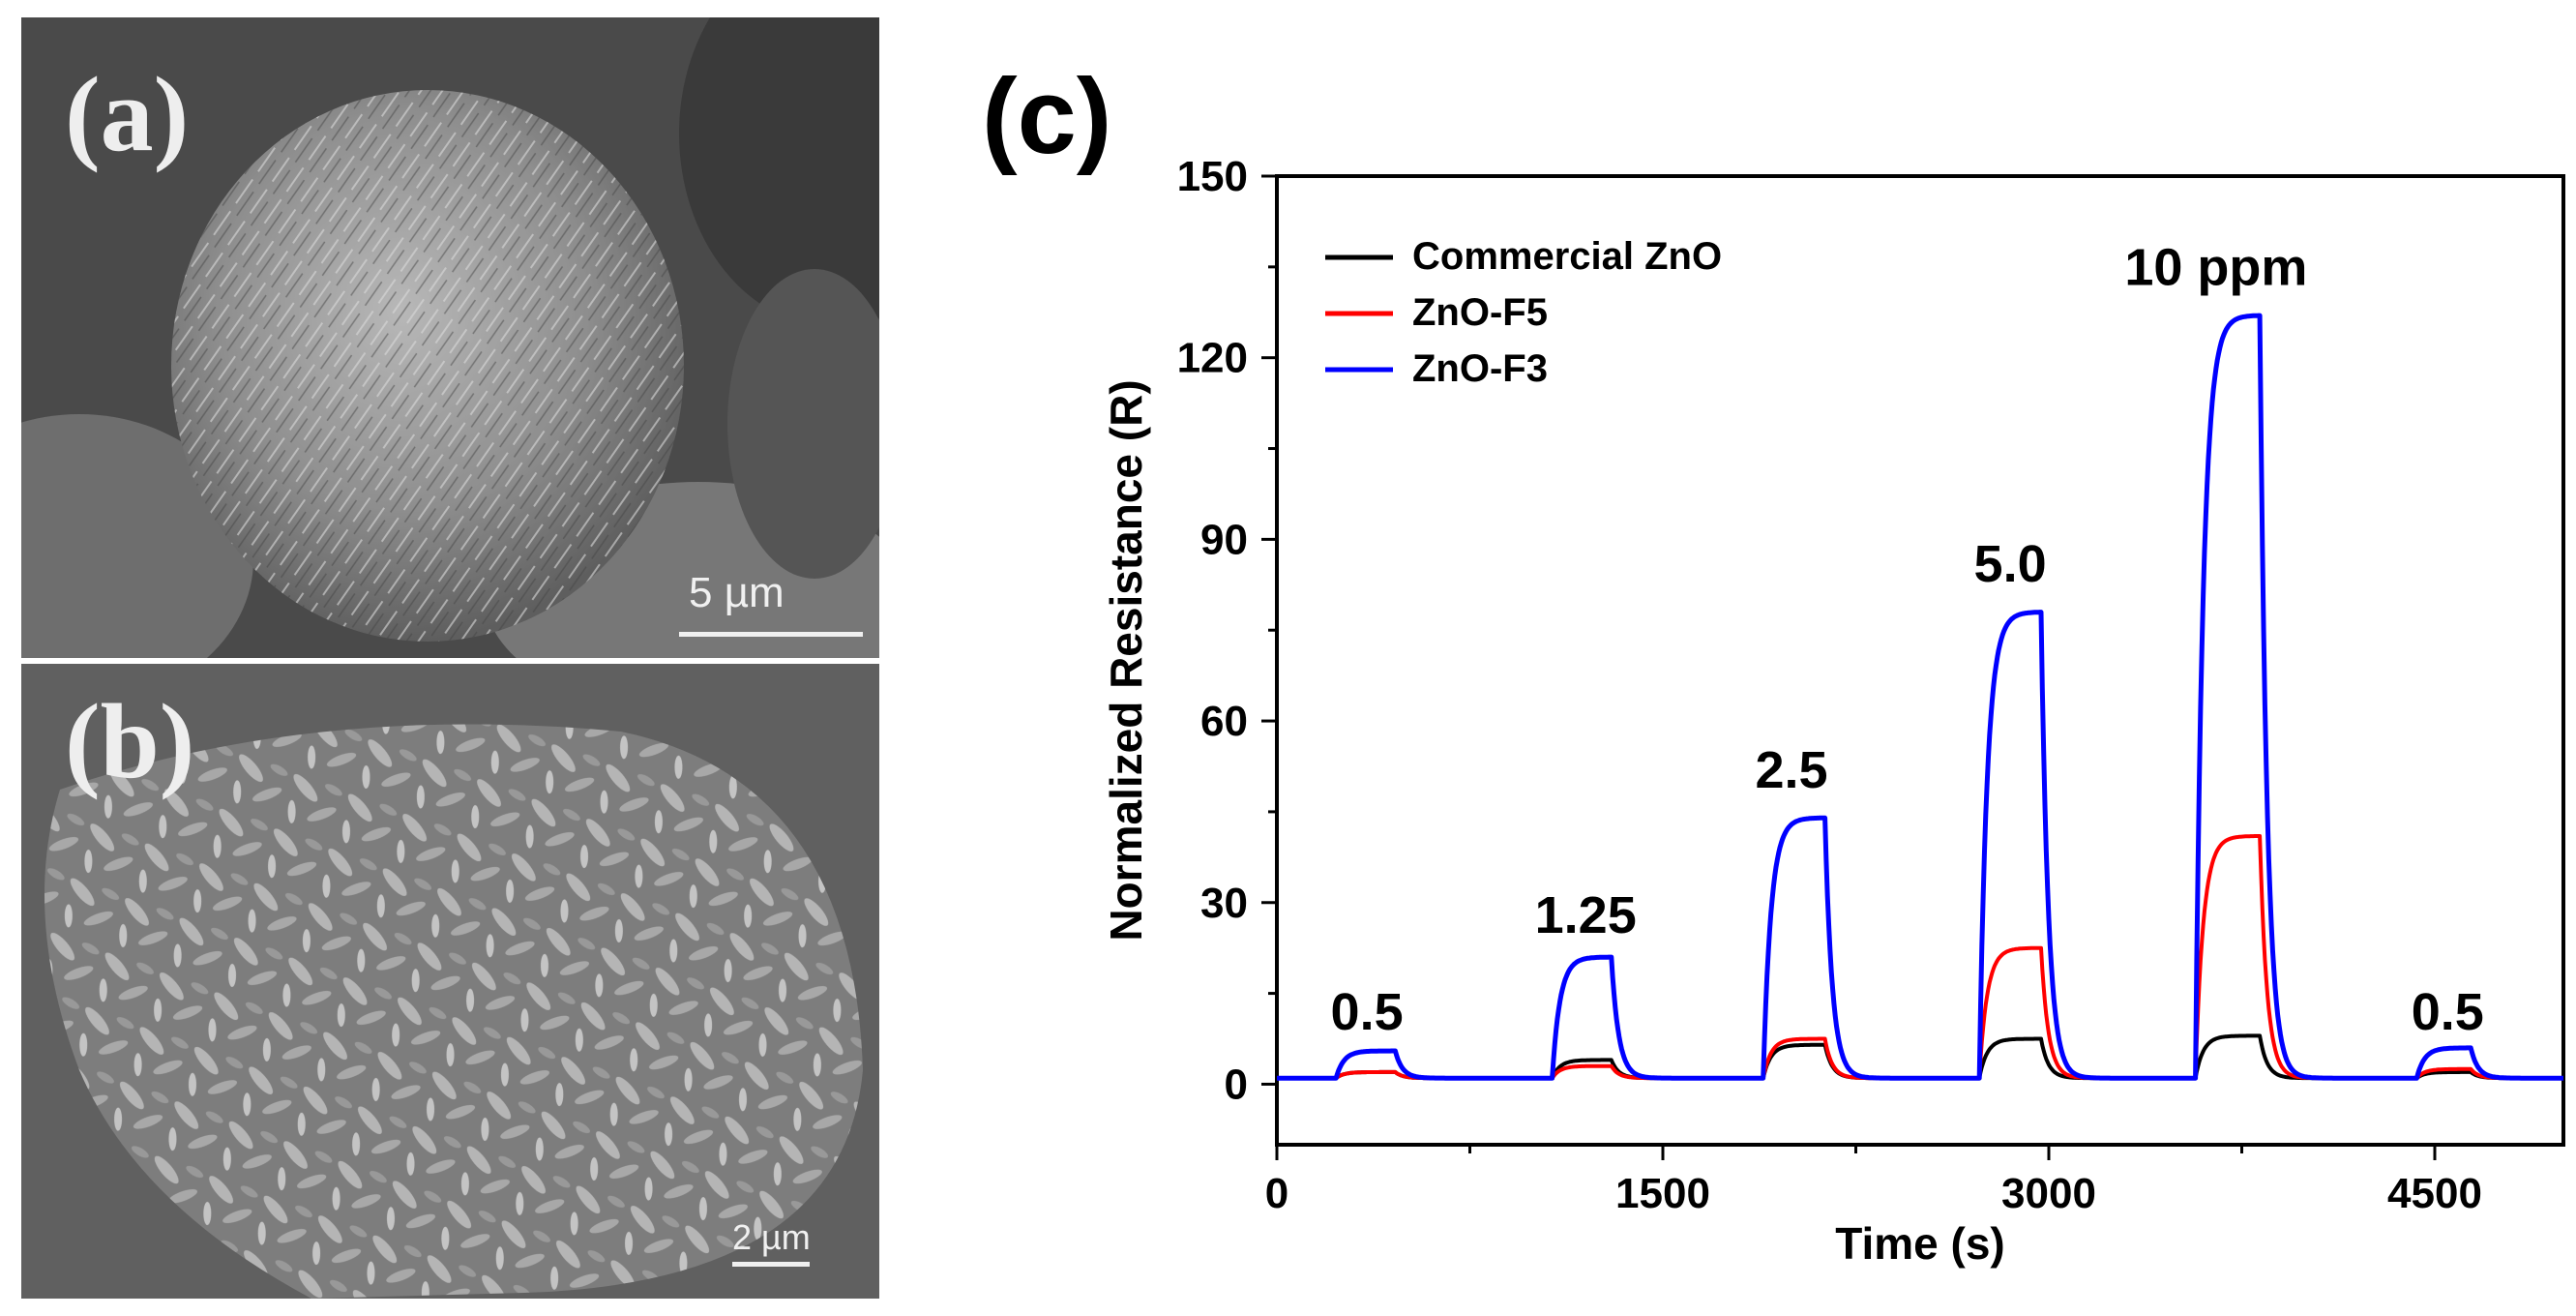  Describe the element at coordinates (1920, 1243) in the screenshot. I see `x-axis-title: Time (s)` at that location.